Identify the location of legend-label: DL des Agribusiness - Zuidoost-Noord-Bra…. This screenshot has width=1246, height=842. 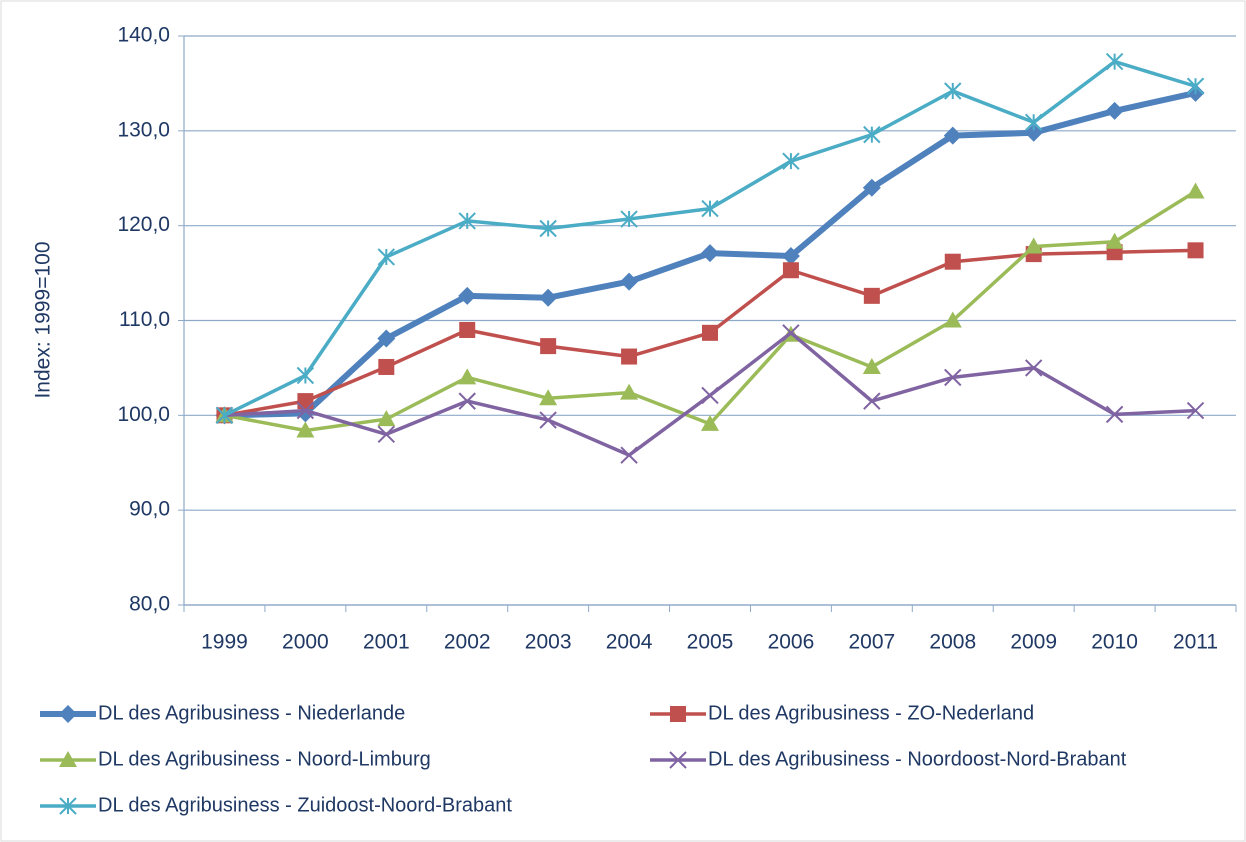
(305, 805).